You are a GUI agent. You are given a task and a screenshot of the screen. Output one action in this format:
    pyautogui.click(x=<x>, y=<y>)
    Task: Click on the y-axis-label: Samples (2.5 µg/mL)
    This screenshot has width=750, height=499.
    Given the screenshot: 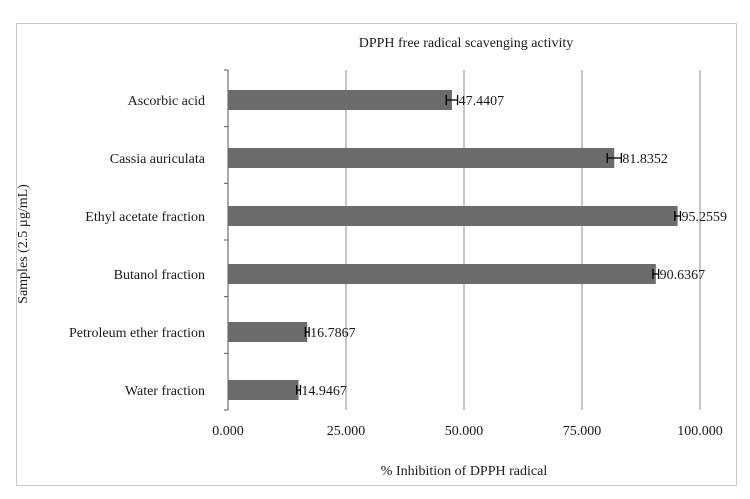 What is the action you would take?
    pyautogui.click(x=23, y=244)
    